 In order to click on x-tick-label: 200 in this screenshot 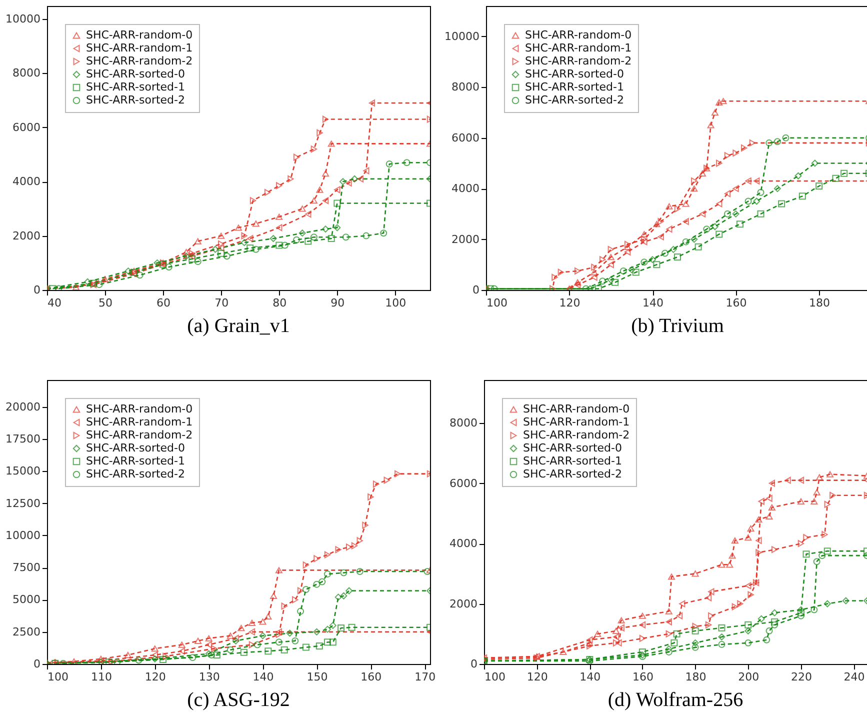, I will do `click(749, 677)`.